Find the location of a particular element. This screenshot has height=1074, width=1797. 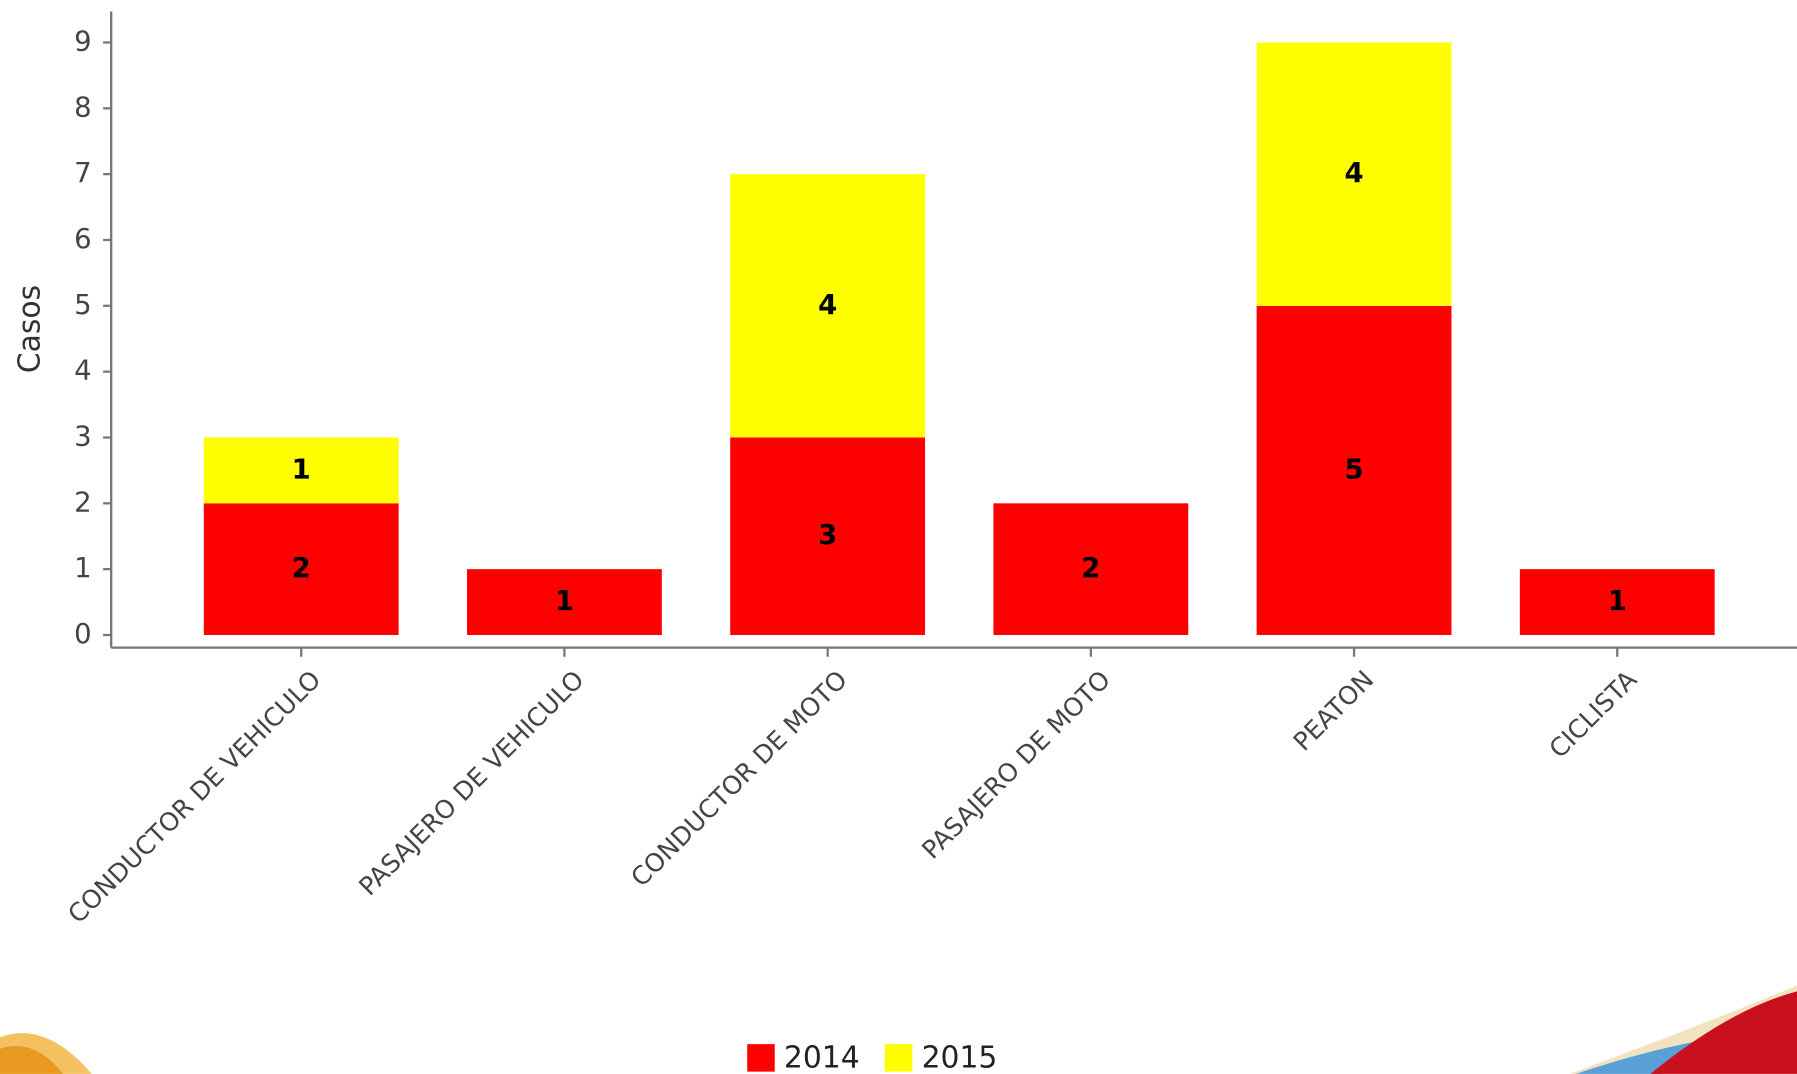

y-tick-label: 0 is located at coordinates (83, 634).